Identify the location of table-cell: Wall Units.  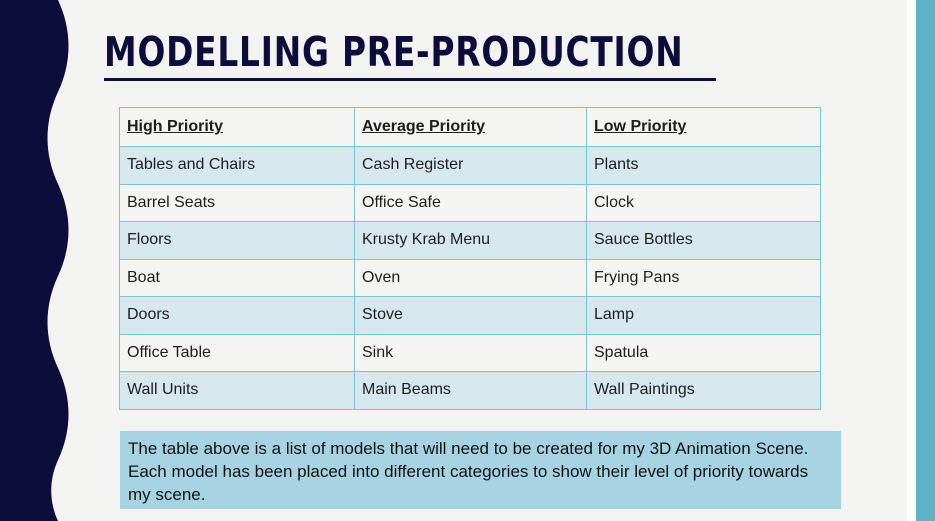
(237, 390).